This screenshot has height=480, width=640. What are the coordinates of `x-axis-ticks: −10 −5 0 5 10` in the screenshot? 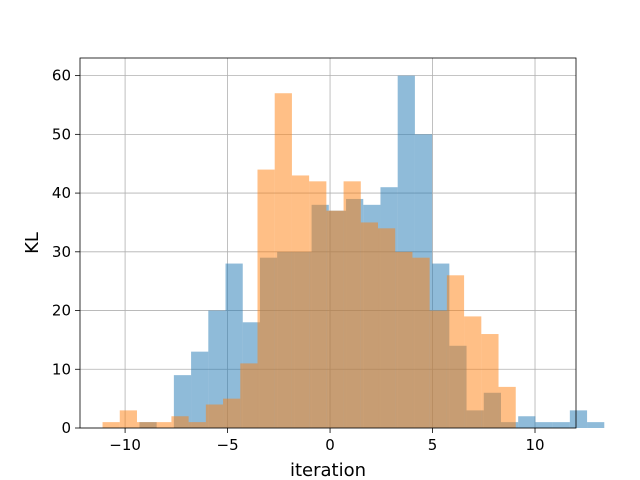 It's located at (327, 441).